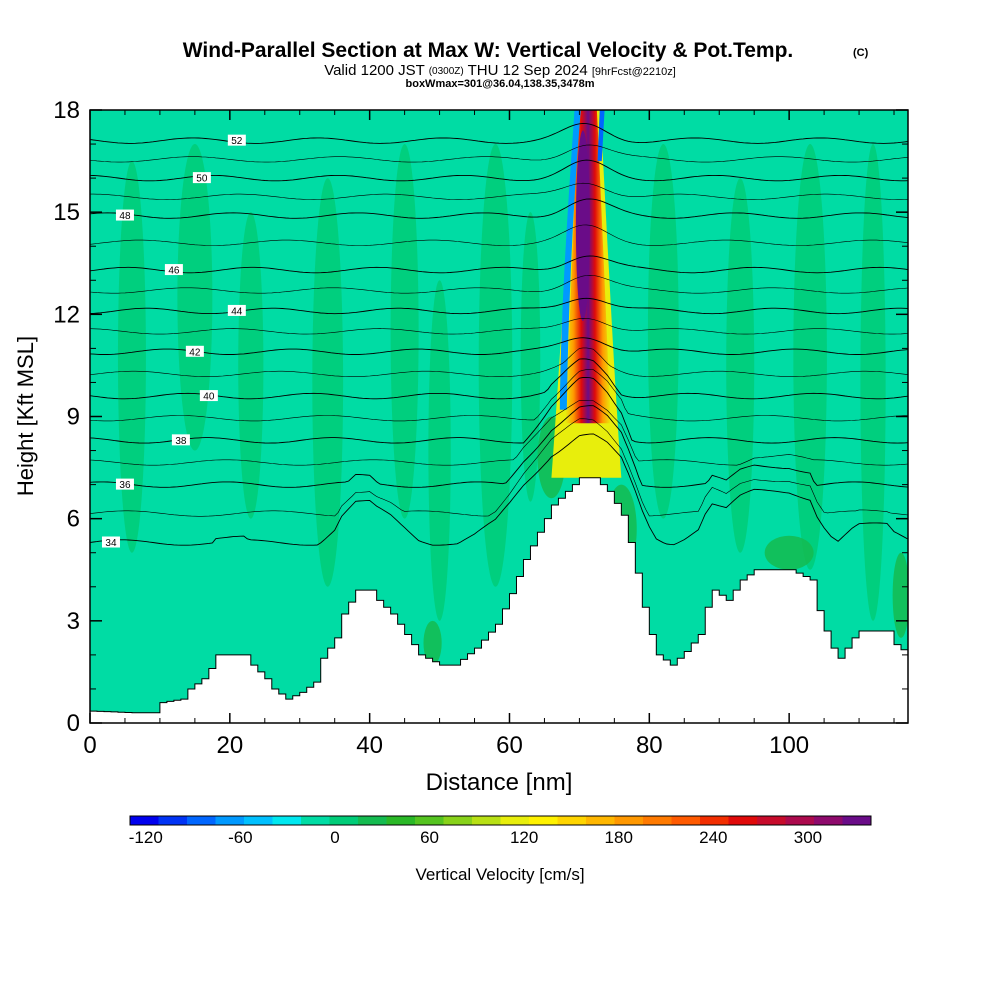 Image resolution: width=1000 pixels, height=1000 pixels. What do you see at coordinates (789, 745) in the screenshot?
I see `x-tick-label: 100` at bounding box center [789, 745].